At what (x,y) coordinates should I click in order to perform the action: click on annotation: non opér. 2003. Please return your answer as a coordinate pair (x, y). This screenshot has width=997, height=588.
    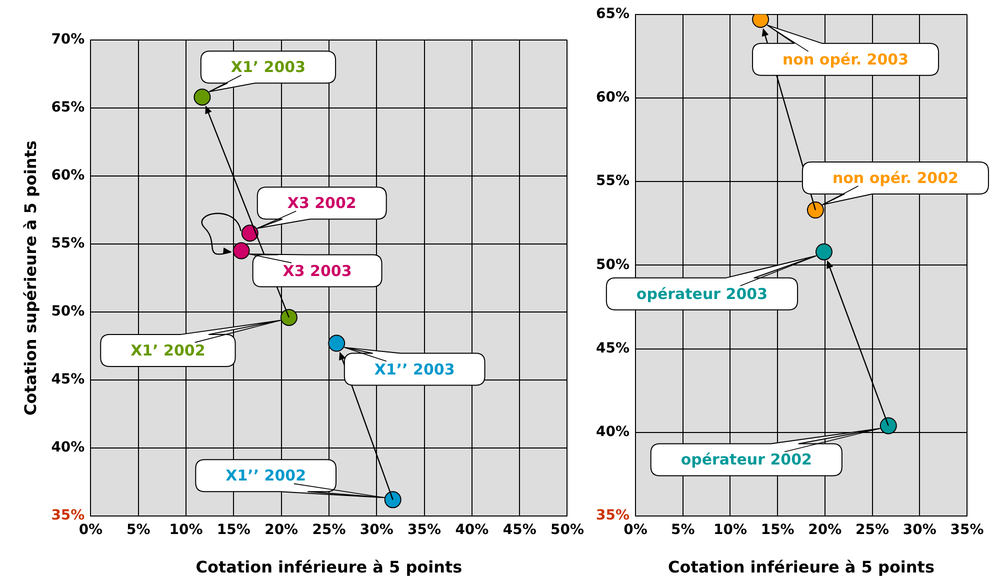
    Looking at the image, I should click on (845, 59).